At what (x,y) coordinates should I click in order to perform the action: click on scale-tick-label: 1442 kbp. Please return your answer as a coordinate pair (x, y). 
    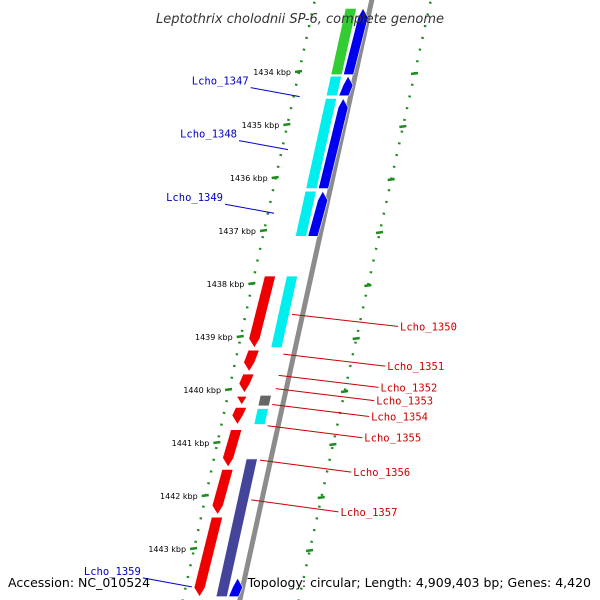
    Looking at the image, I should click on (179, 496).